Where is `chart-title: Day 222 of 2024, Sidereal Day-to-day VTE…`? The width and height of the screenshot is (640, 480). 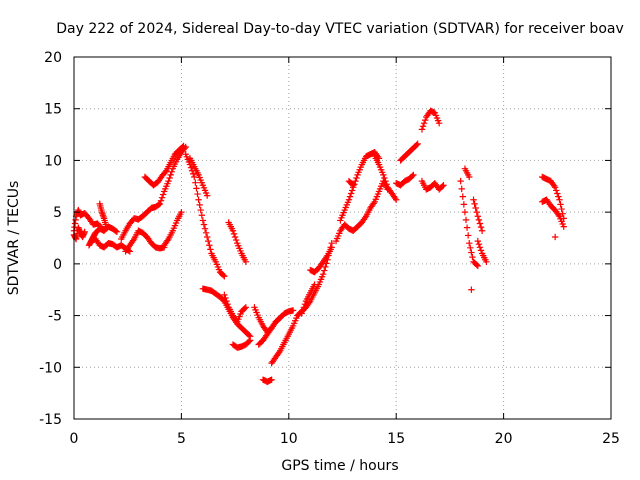
chart-title: Day 222 of 2024, Sidereal Day-to-day VTE… is located at coordinates (340, 29).